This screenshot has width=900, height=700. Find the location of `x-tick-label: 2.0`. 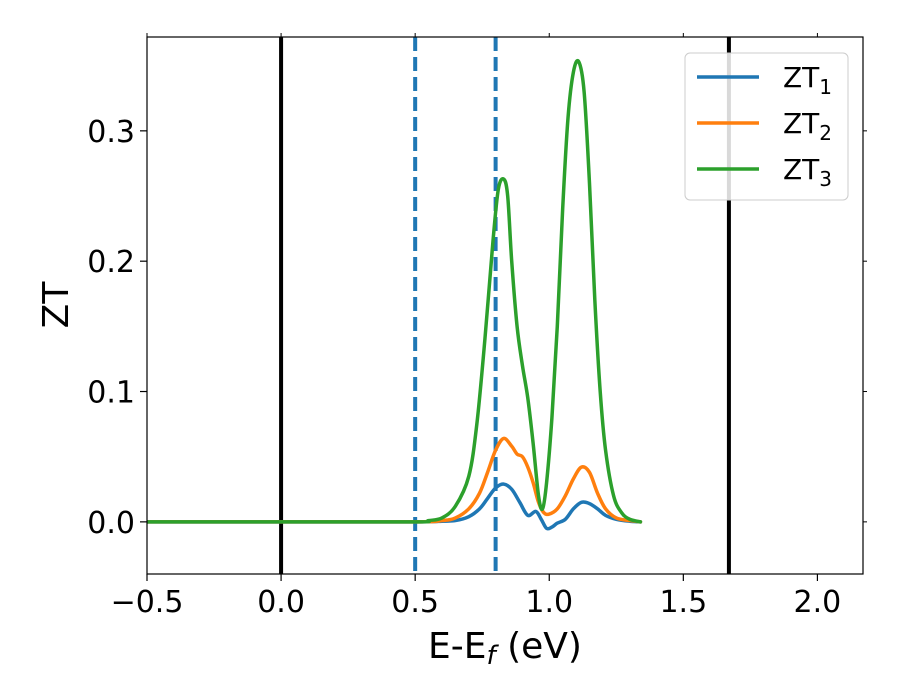

x-tick-label: 2.0 is located at coordinates (818, 602).